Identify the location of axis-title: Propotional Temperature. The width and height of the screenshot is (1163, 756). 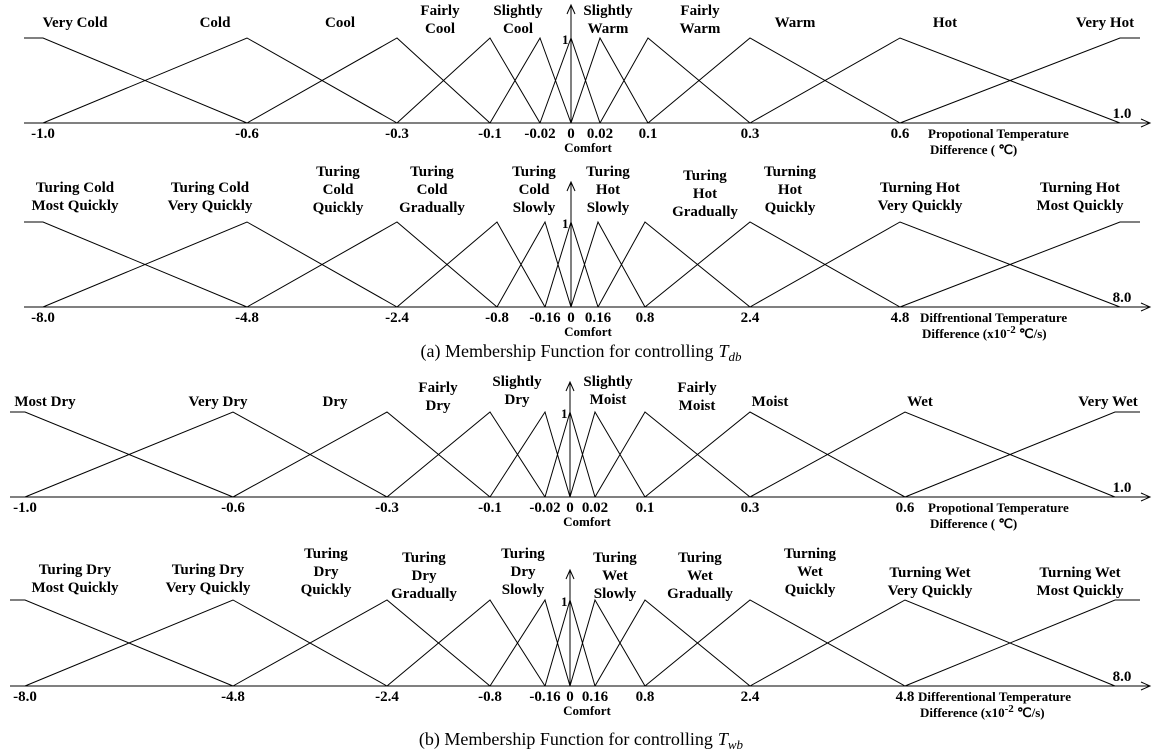
(998, 507).